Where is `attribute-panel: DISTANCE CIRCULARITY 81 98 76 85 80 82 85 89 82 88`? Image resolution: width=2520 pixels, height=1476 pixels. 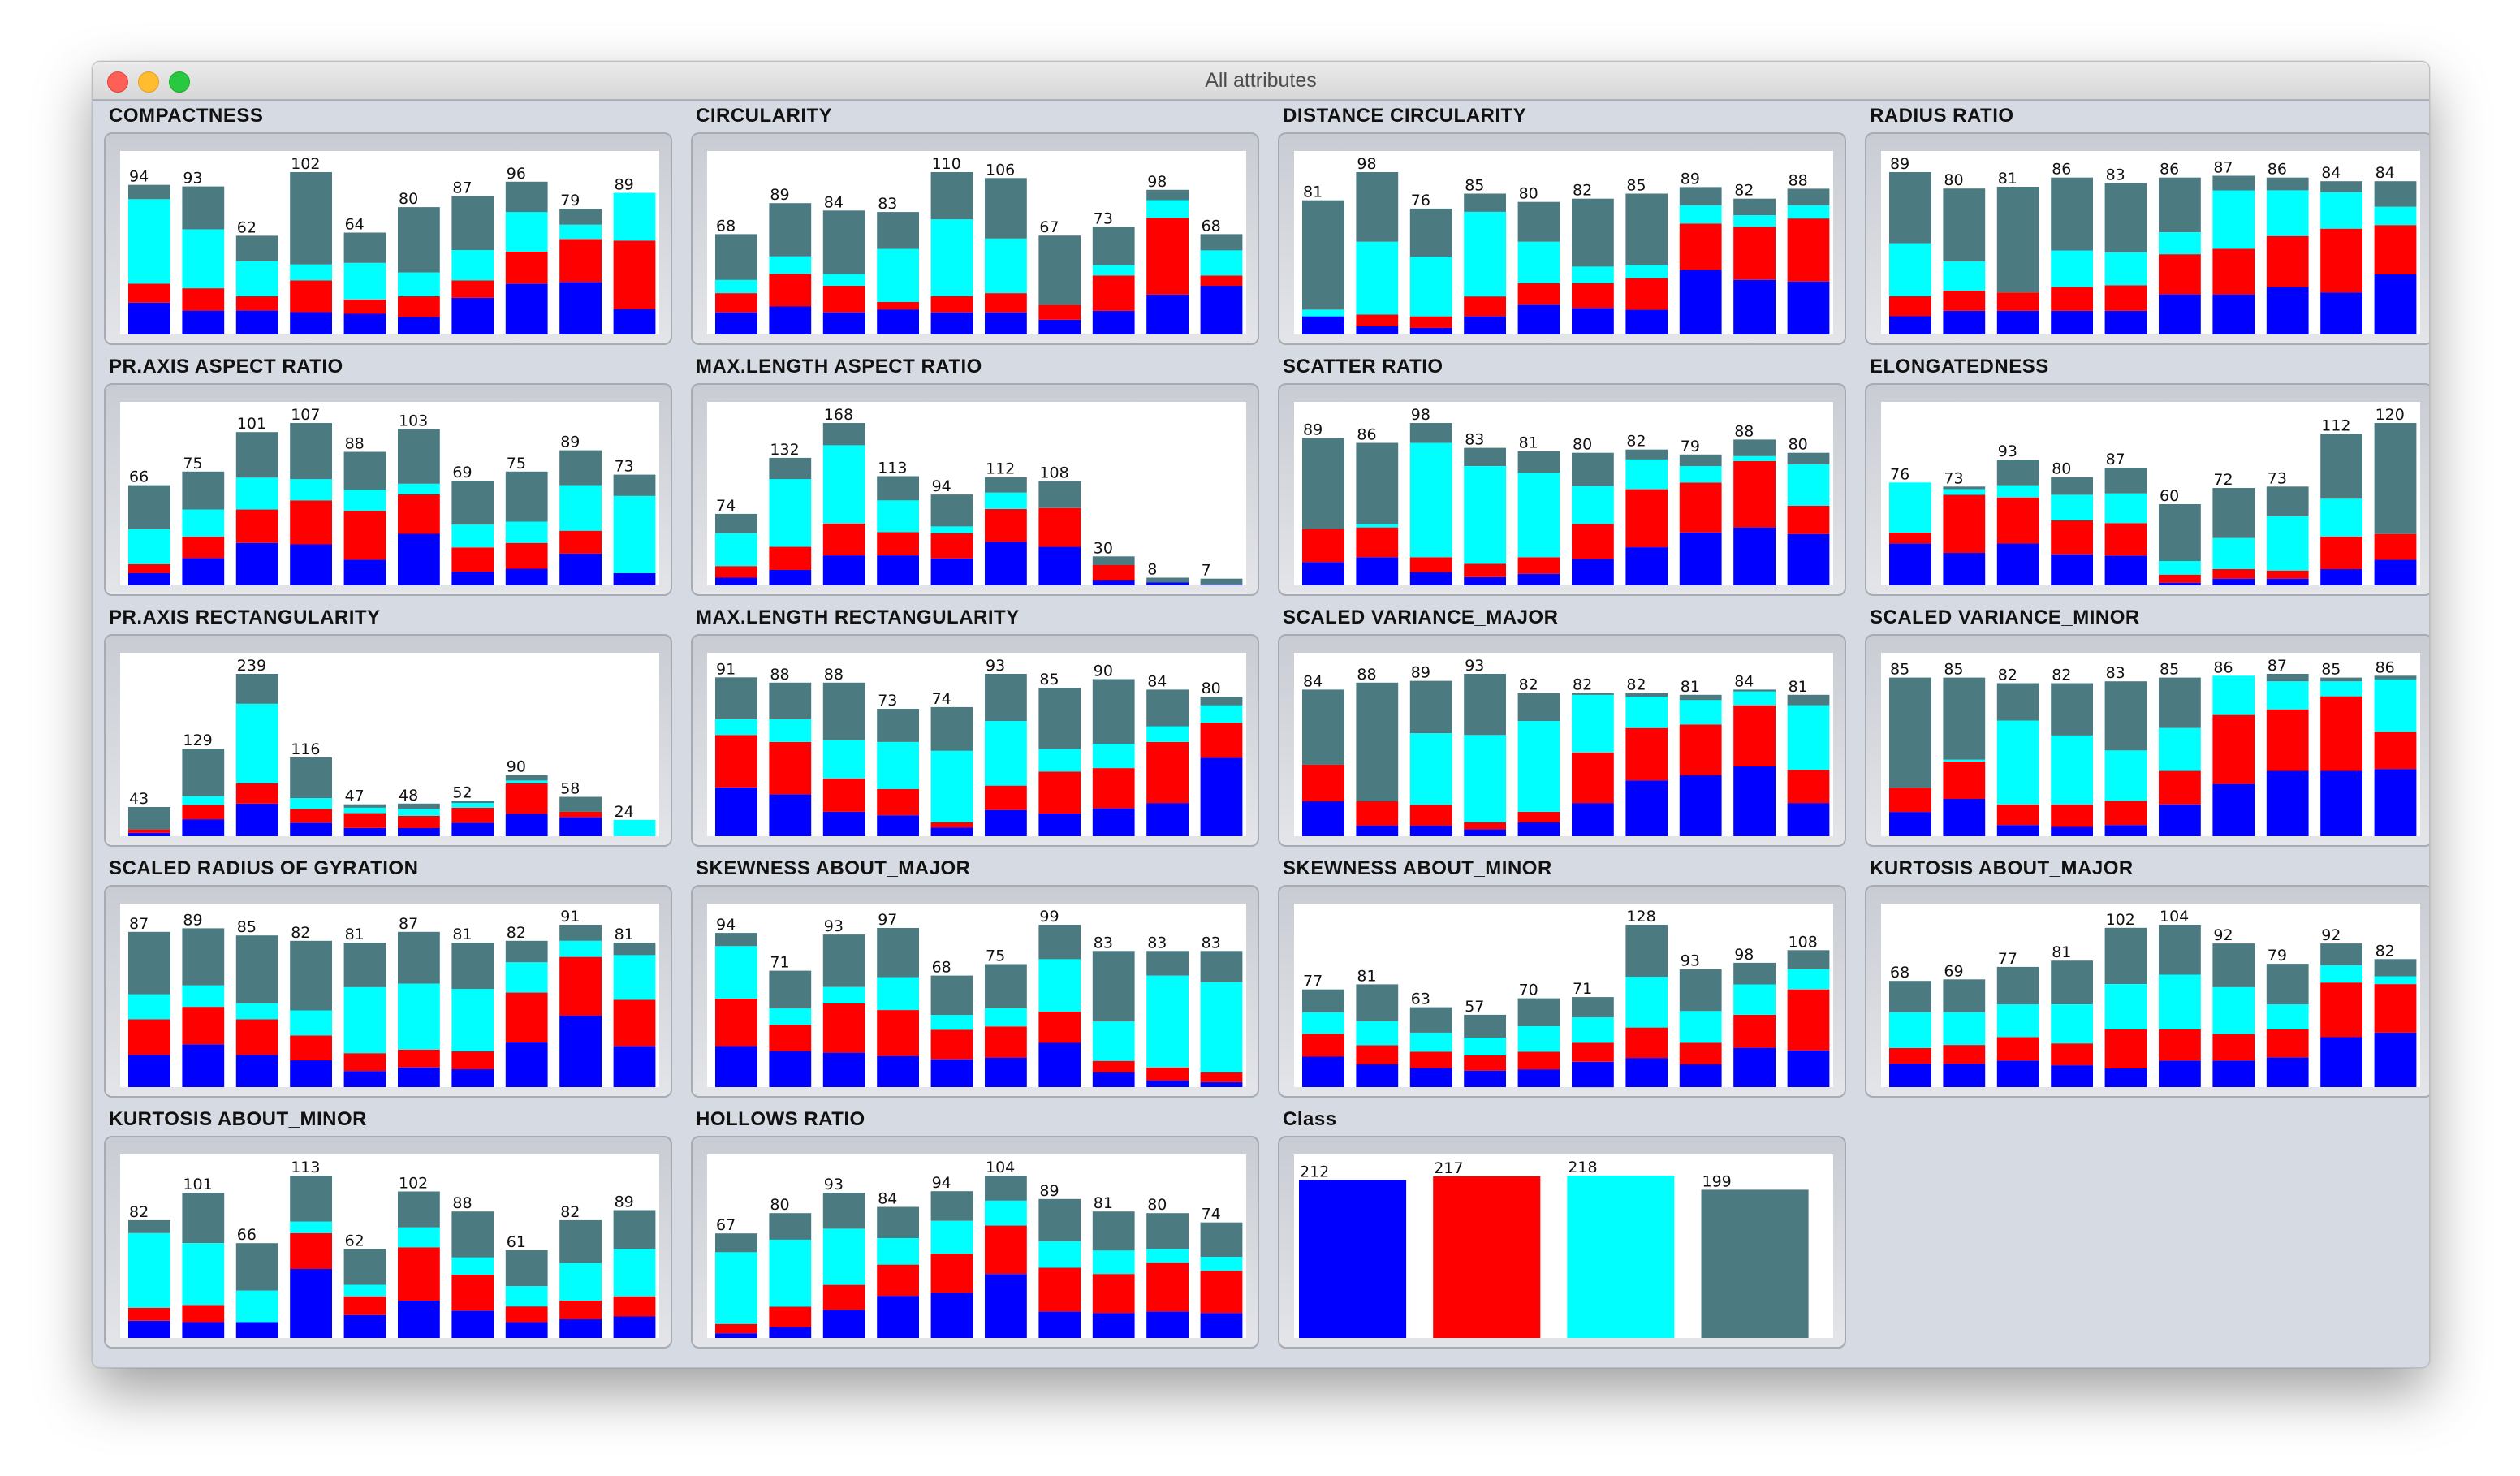
attribute-panel: DISTANCE CIRCULARITY 81 98 76 85 80 82 85 89 82 88 is located at coordinates (1562, 225).